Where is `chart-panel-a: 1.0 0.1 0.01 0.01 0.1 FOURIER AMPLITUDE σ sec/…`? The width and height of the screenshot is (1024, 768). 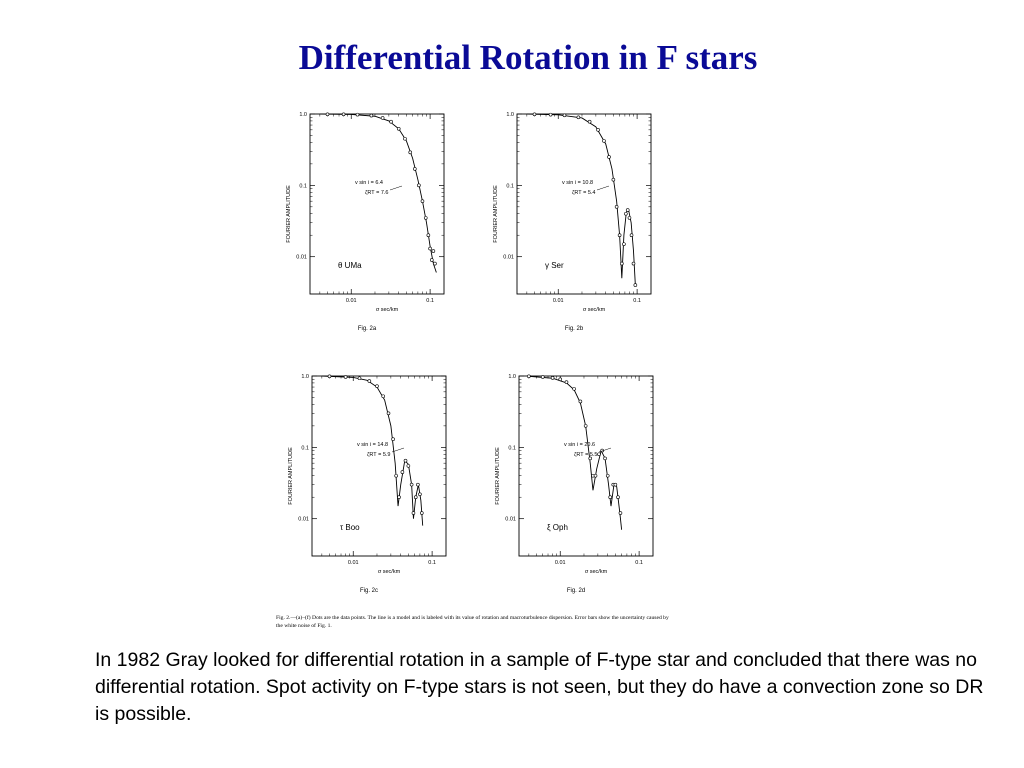
chart-panel-a: 1.0 0.1 0.01 0.01 0.1 FOURIER AMPLITUDE σ sec/… is located at coordinates (380, 224).